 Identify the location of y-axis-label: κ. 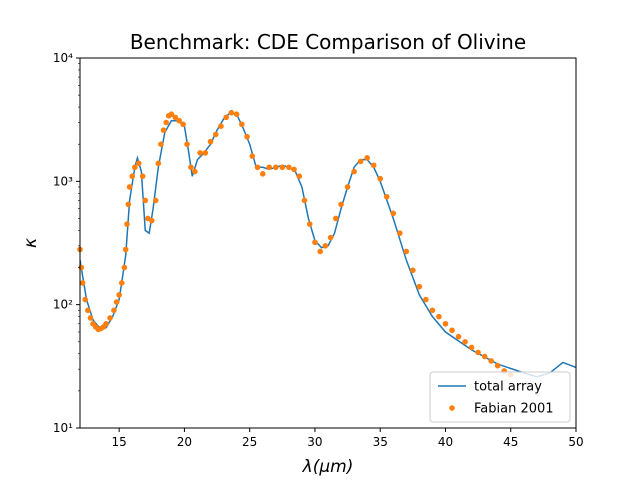
(31, 243).